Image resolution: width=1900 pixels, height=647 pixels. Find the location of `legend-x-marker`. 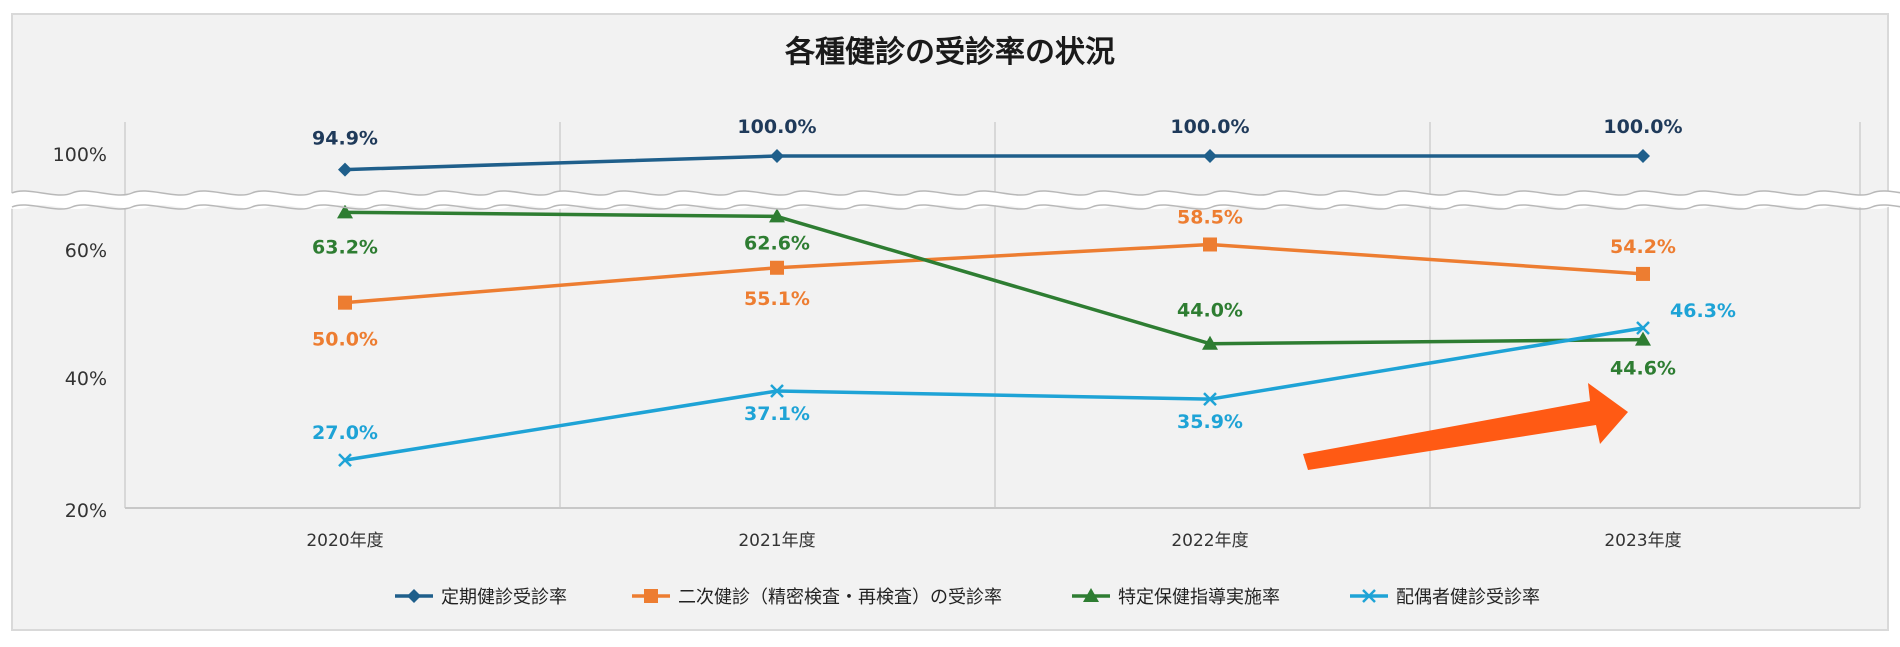

legend-x-marker is located at coordinates (1369, 596).